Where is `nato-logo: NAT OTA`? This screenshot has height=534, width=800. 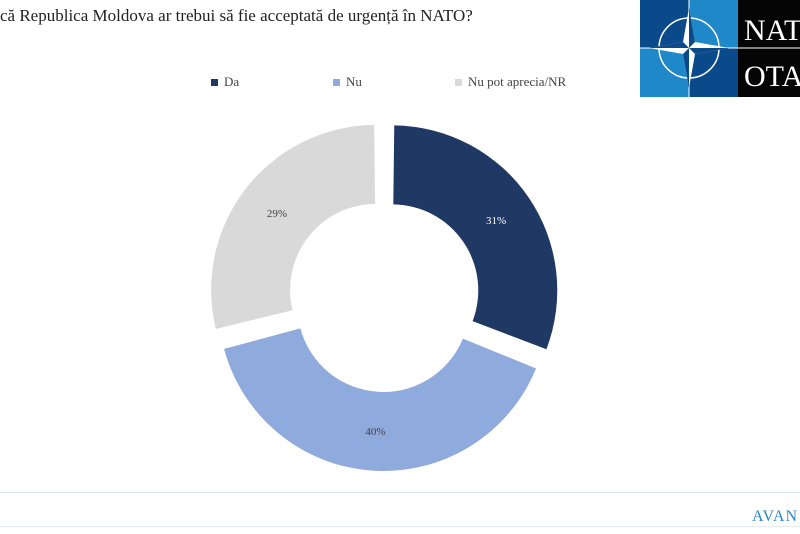
nato-logo: NAT OTA is located at coordinates (720, 48).